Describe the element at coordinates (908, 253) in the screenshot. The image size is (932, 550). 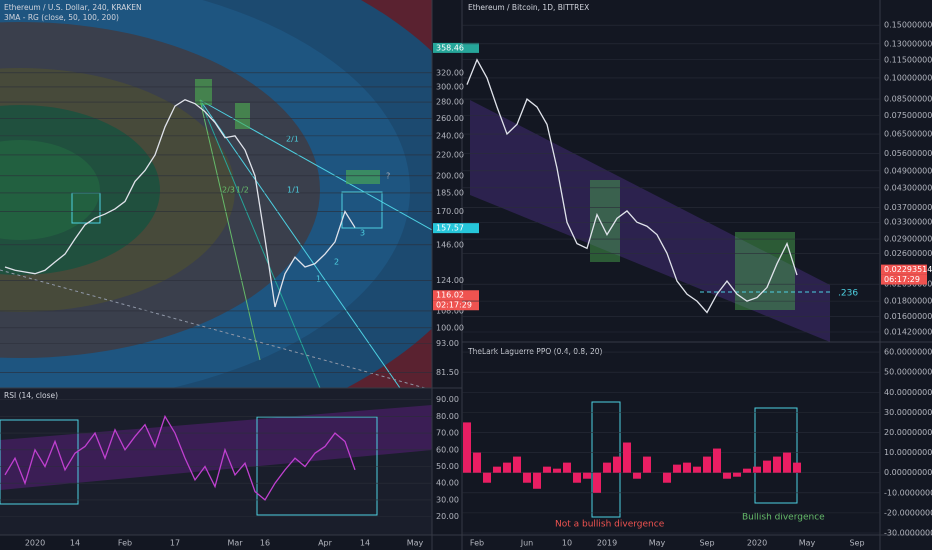
I see `y-tick-label: 0.02600000` at that location.